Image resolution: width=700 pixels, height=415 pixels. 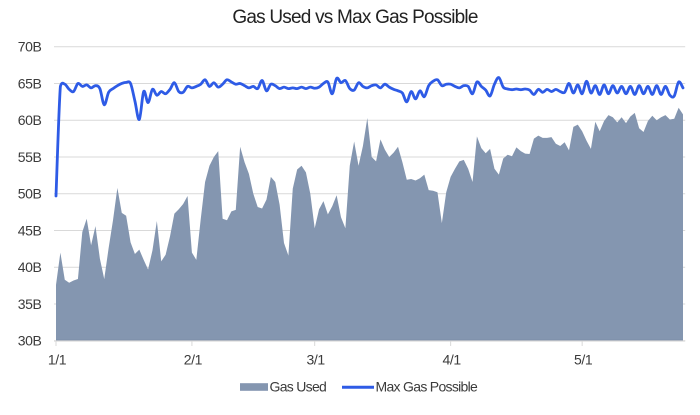 What do you see at coordinates (57, 360) in the screenshot?
I see `svg-text: 1/1` at bounding box center [57, 360].